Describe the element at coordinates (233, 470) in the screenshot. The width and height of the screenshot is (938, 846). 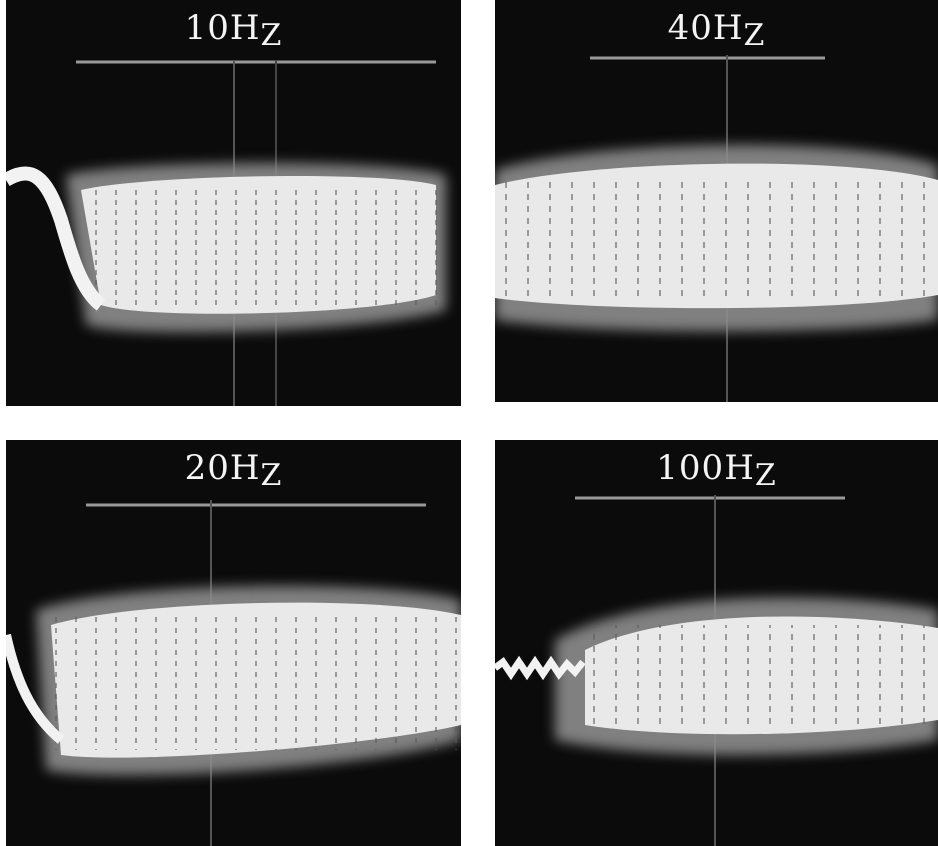
I see `frequency-label-20hz: 20HZ` at that location.